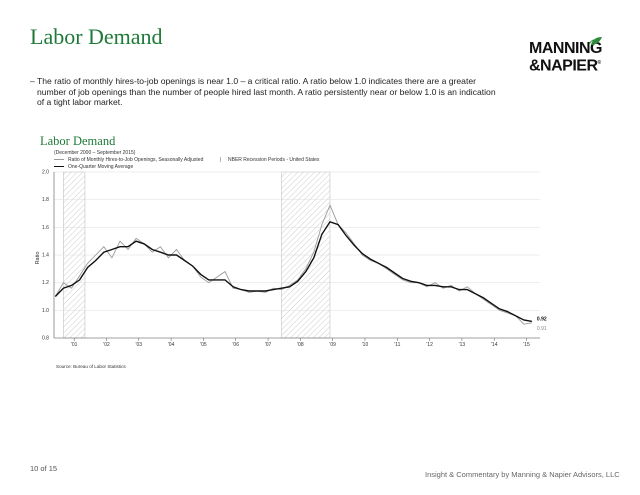 This screenshot has width=640, height=495. I want to click on x-tick-label: '02, so click(106, 345).